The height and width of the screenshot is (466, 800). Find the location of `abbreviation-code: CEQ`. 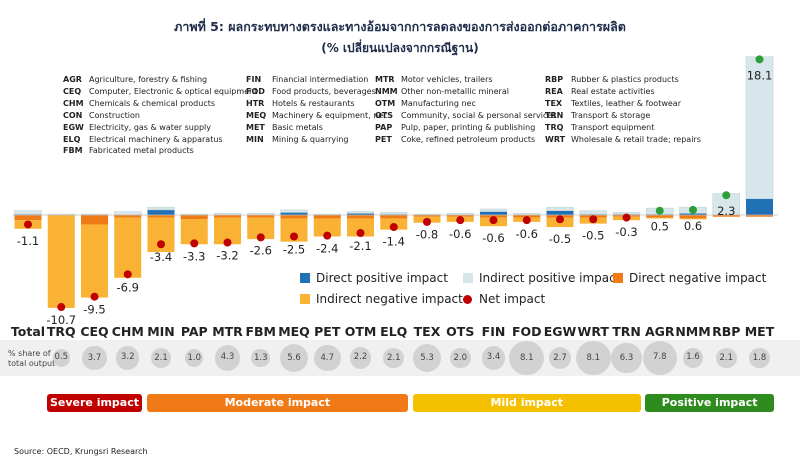

abbreviation-code: CEQ is located at coordinates (72, 91).